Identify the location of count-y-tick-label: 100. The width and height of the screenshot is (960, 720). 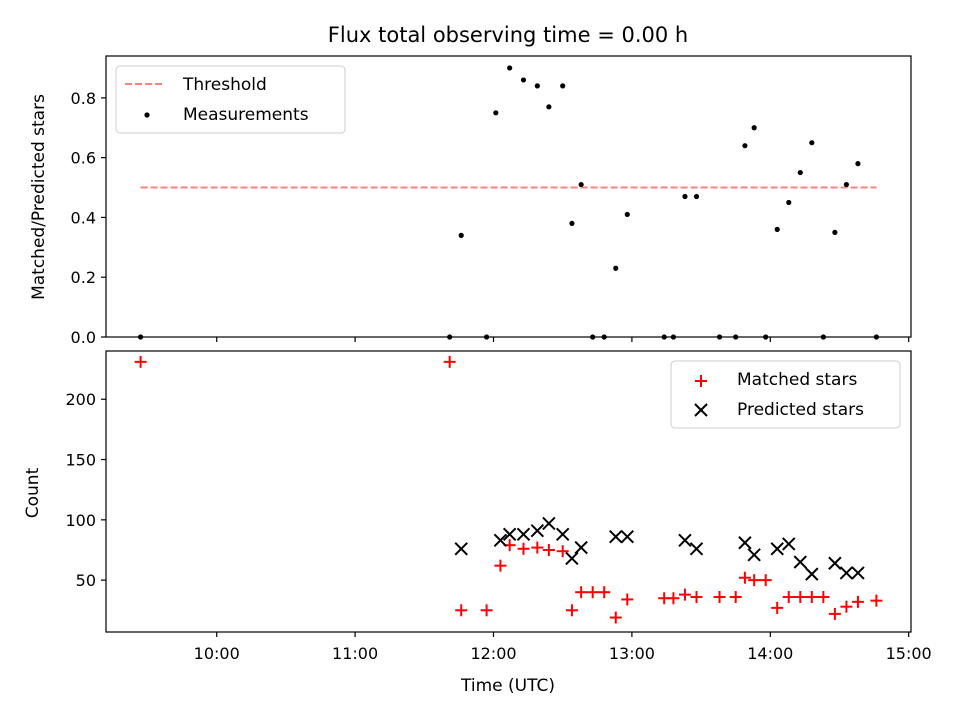
(80, 520).